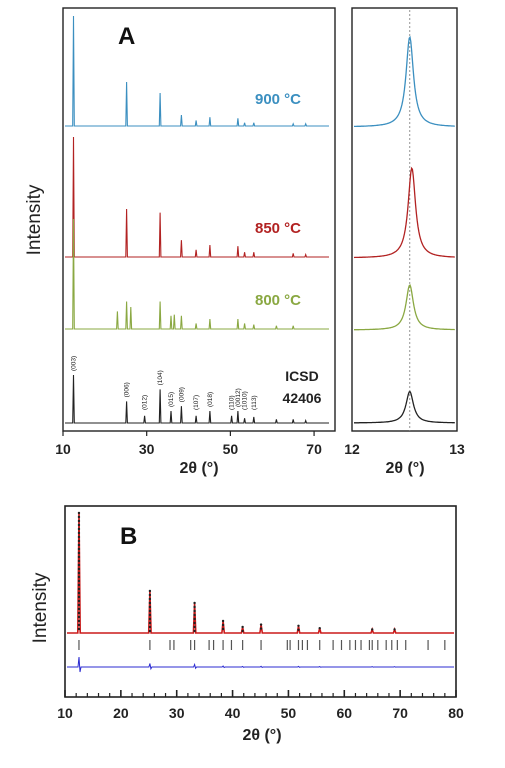  Describe the element at coordinates (400, 713) in the screenshot. I see `x-tick-label: 70` at that location.